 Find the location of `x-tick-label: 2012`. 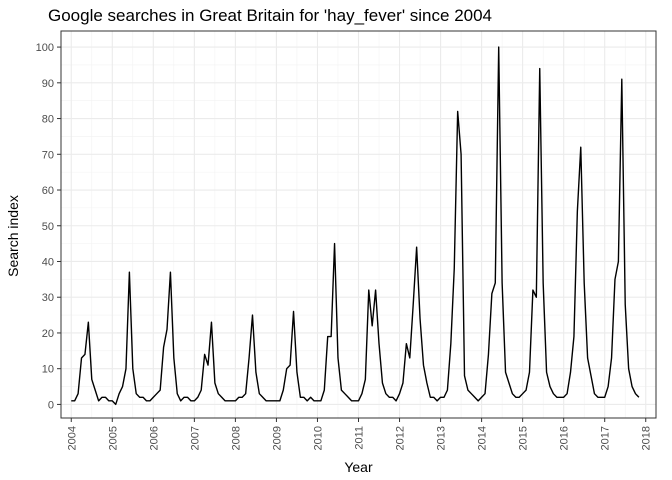

x-tick-label: 2012 is located at coordinates (401, 438).